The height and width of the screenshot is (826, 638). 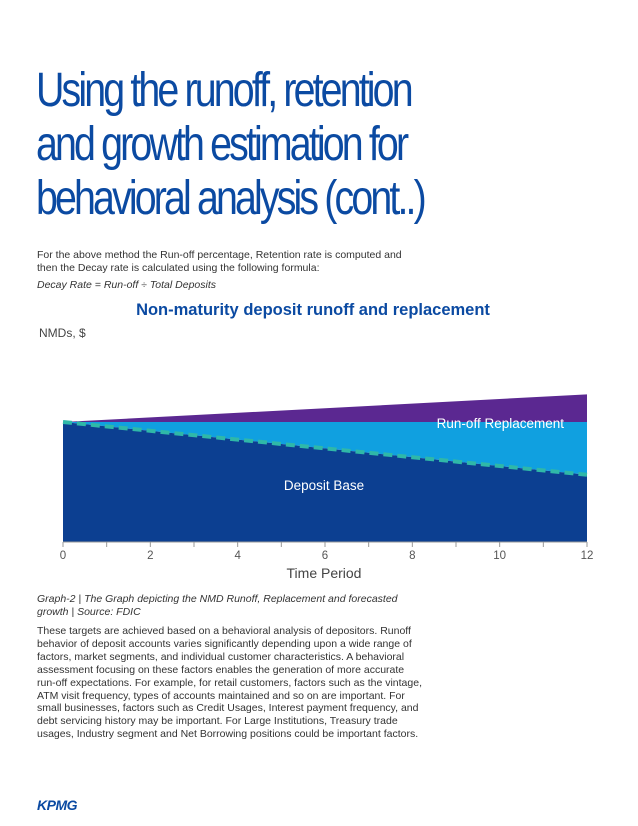 What do you see at coordinates (501, 423) in the screenshot?
I see `series-label-runoff-replacement: Run-off Replacement` at bounding box center [501, 423].